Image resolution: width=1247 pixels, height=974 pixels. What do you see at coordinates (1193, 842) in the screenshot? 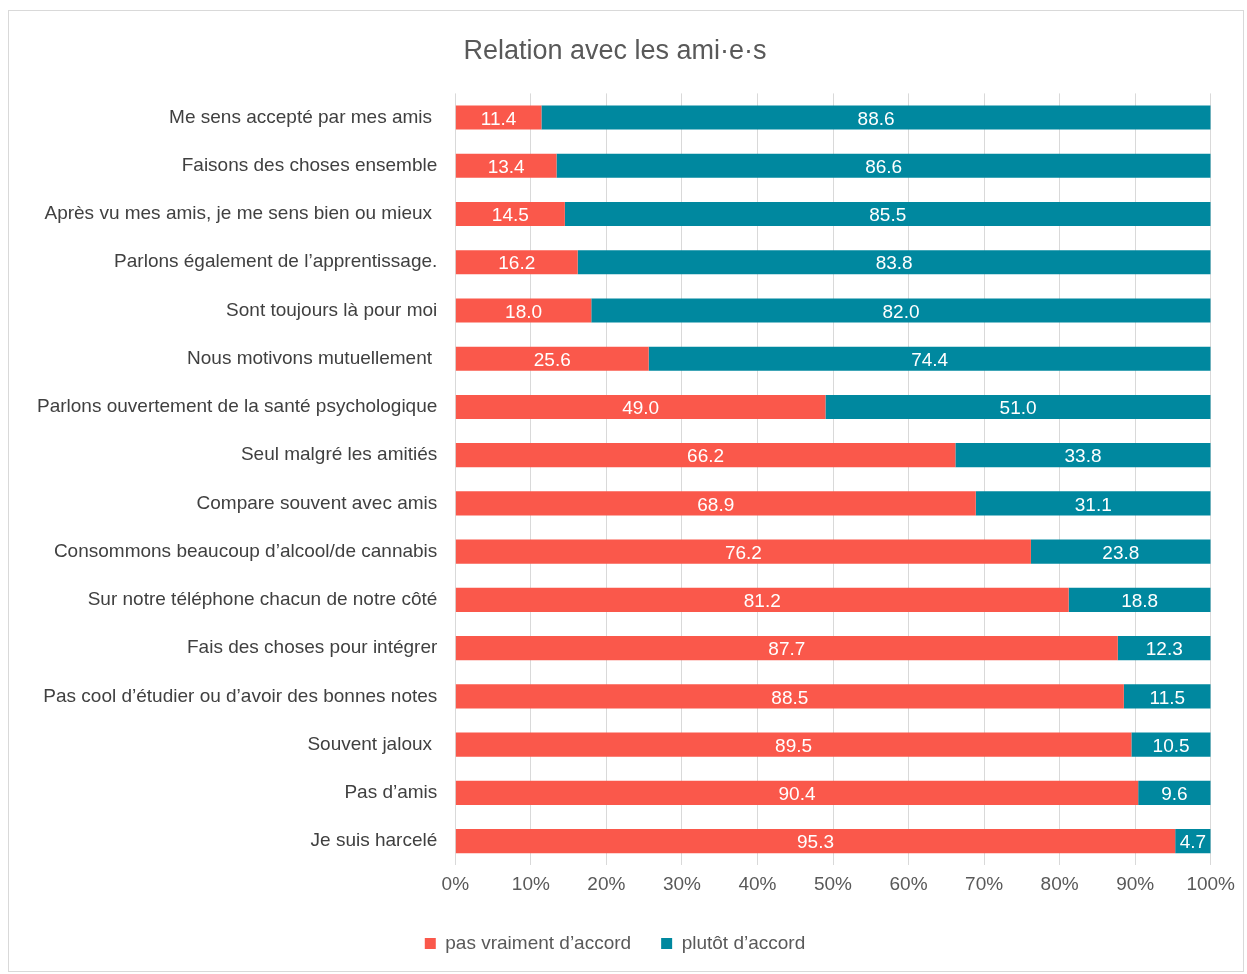
I see `data-label: 4.7` at bounding box center [1193, 842].